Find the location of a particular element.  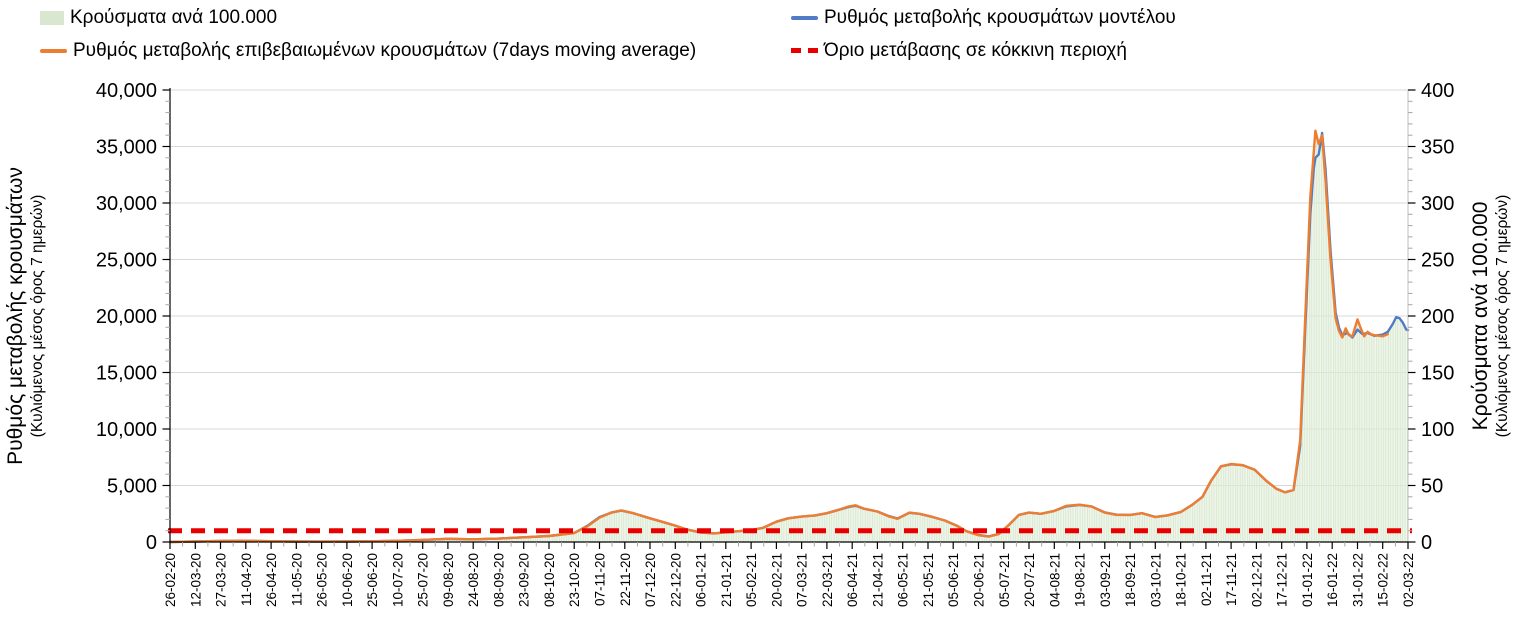

x-tick-label: 20-07-21 is located at coordinates (1029, 580).